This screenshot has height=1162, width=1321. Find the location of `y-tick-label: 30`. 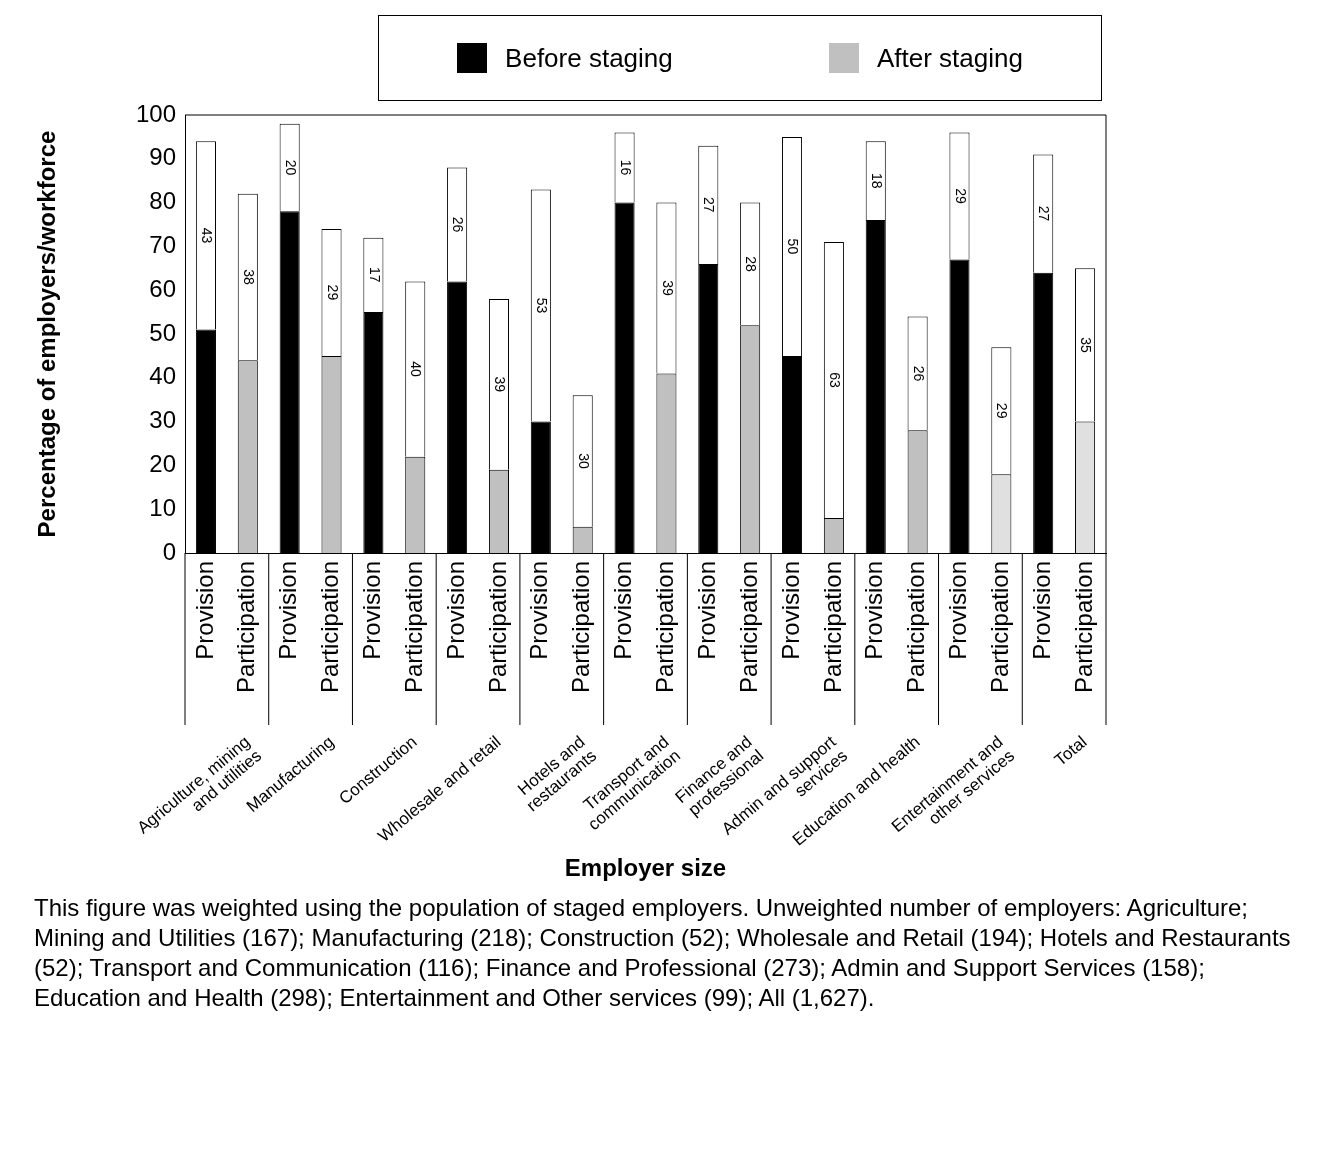

y-tick-label: 30 is located at coordinates (162, 420).